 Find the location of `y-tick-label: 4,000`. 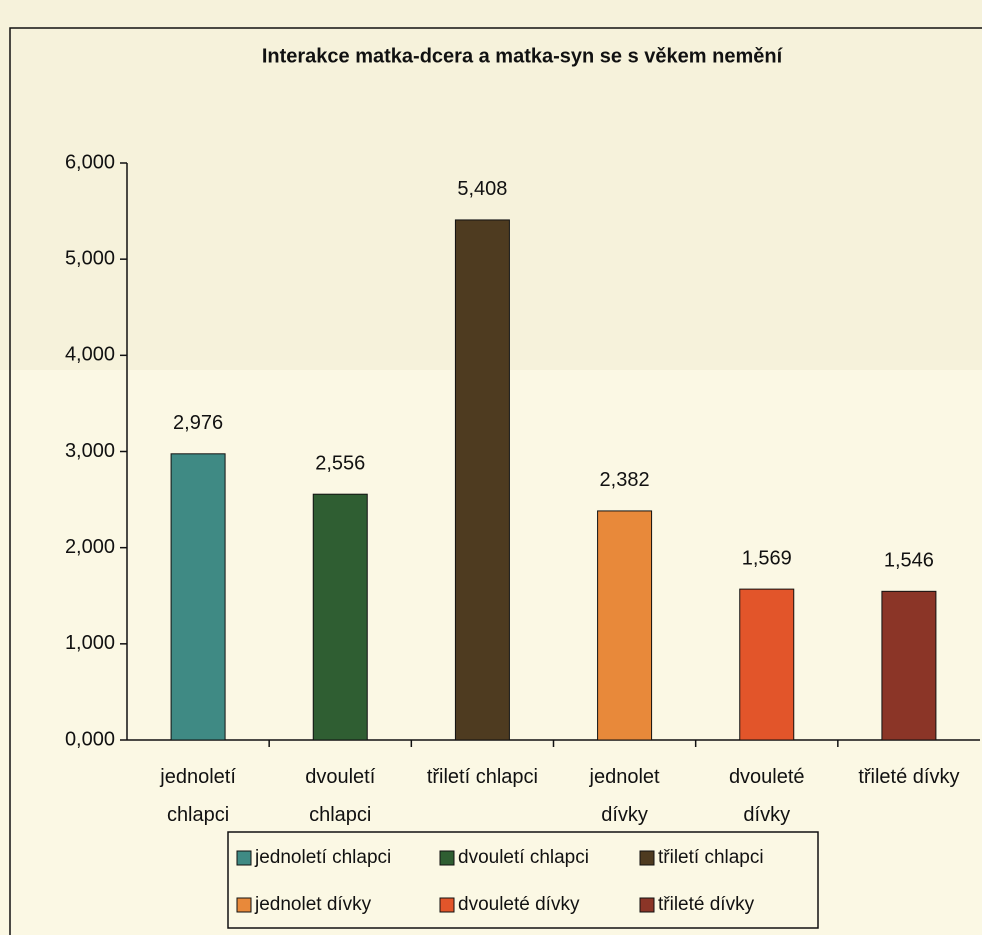

y-tick-label: 4,000 is located at coordinates (90, 355).